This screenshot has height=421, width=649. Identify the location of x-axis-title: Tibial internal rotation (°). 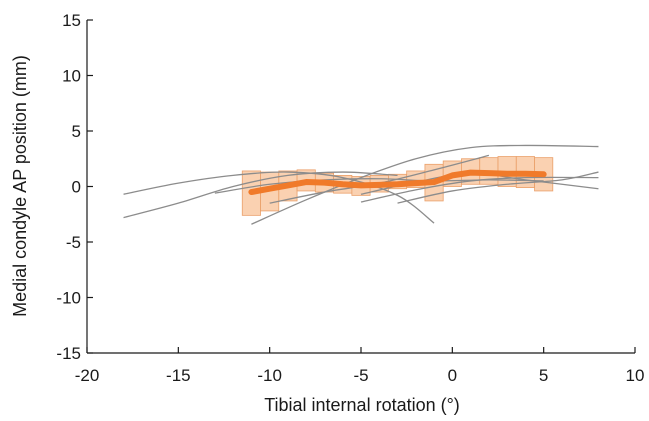
(362, 405).